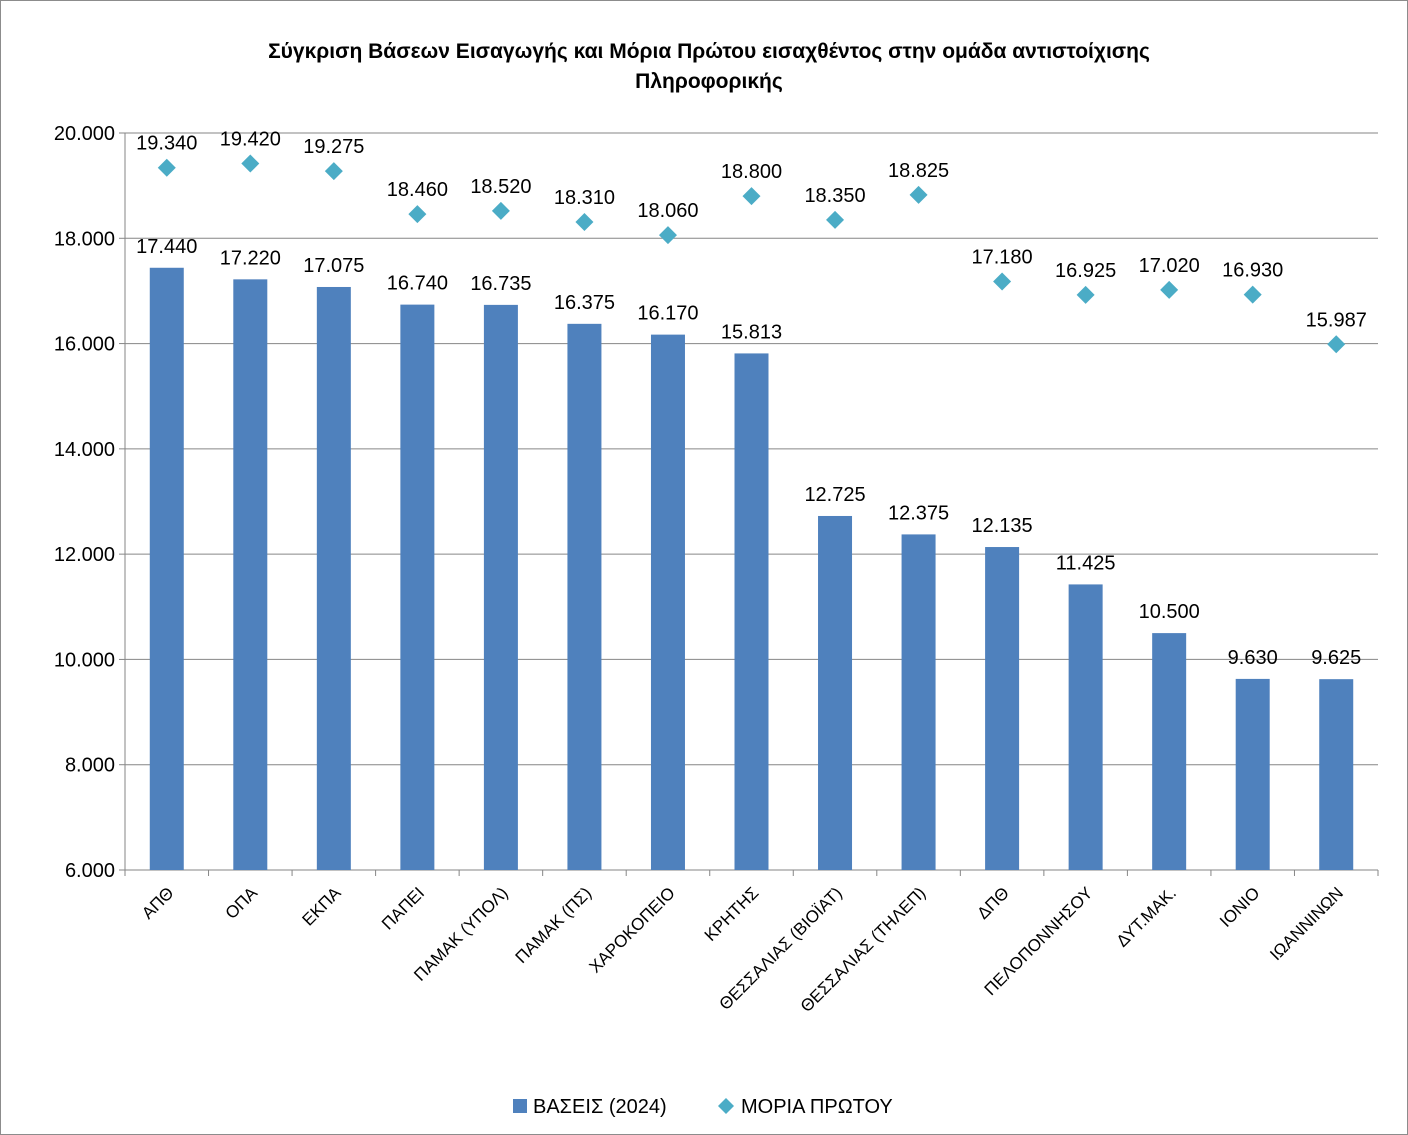 Image resolution: width=1408 pixels, height=1135 pixels. What do you see at coordinates (709, 81) in the screenshot?
I see `chart-title-line-2: Πληροφορικής` at bounding box center [709, 81].